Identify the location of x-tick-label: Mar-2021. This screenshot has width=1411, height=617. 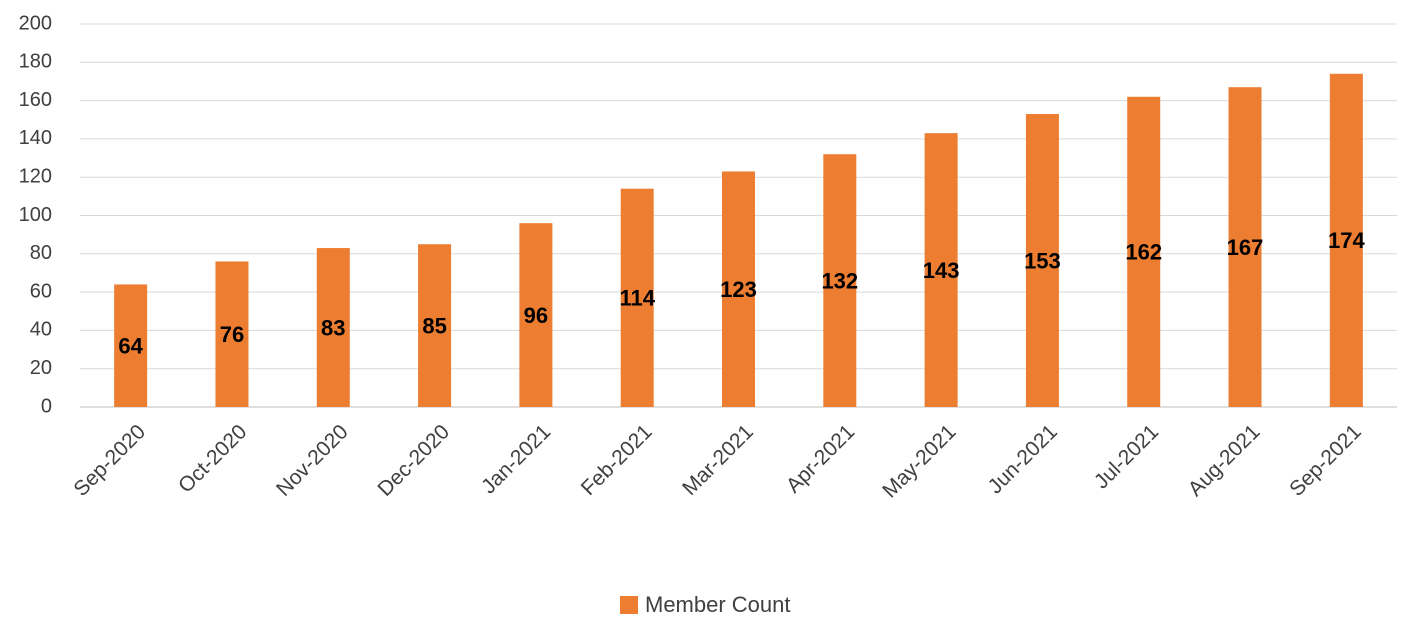
(718, 460).